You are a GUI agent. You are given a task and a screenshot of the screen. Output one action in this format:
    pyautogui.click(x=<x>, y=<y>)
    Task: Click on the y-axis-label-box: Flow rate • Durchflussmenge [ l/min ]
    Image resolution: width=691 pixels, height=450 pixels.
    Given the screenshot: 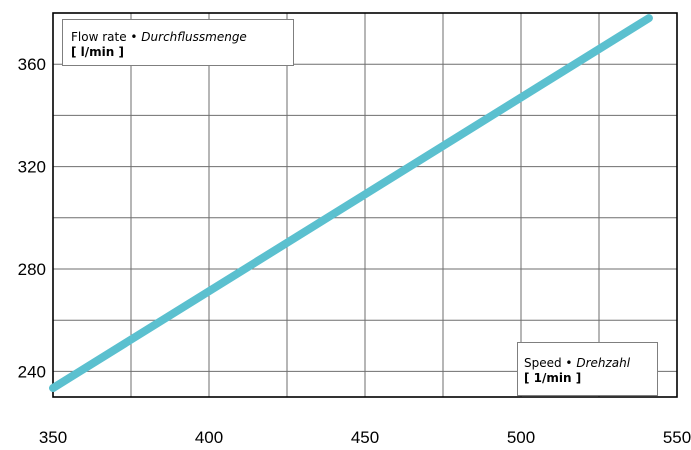 What is the action you would take?
    pyautogui.click(x=178, y=42)
    